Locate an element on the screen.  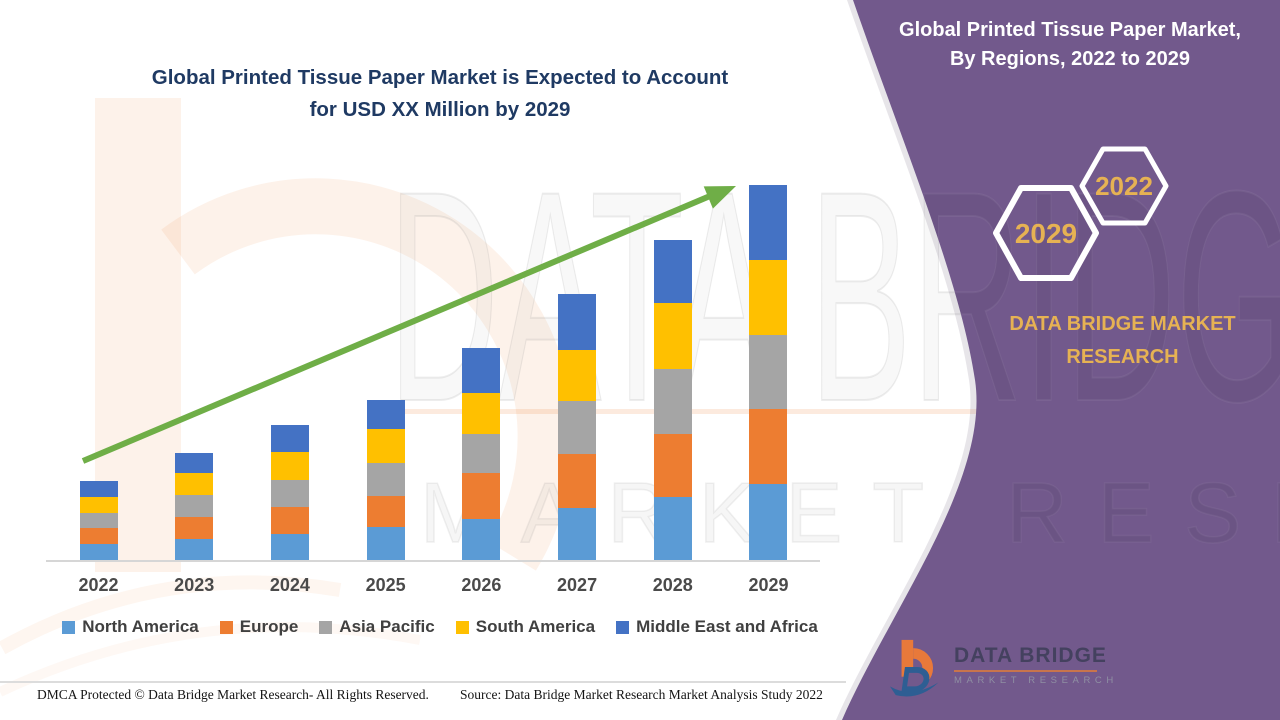
logo-name: DATA BRIDGE is located at coordinates (1030, 655).